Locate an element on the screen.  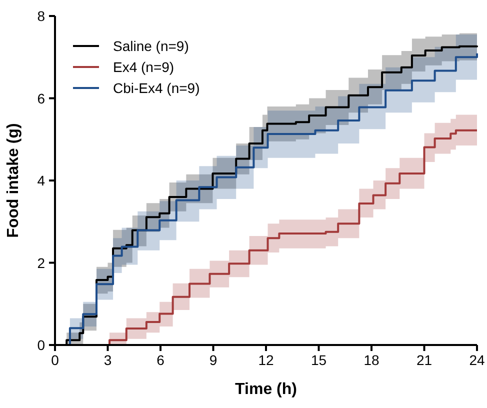
x-tick-label: 18 is located at coordinates (372, 360).